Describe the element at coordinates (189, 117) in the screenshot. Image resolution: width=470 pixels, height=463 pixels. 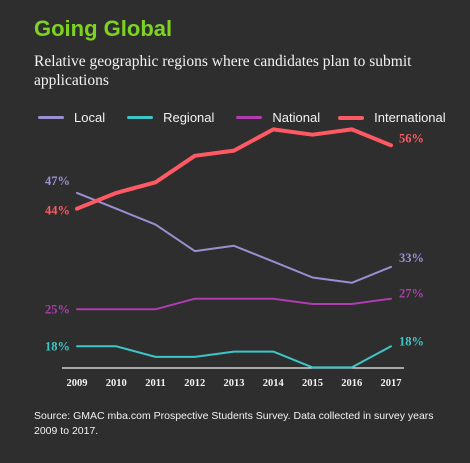
I see `legend-label-regional: Regional` at that location.